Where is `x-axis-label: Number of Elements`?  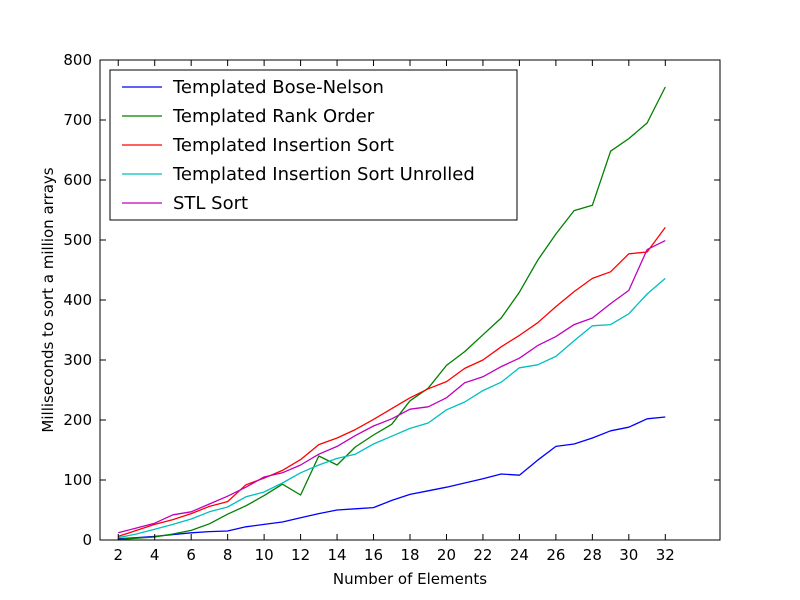 x-axis-label: Number of Elements is located at coordinates (410, 579).